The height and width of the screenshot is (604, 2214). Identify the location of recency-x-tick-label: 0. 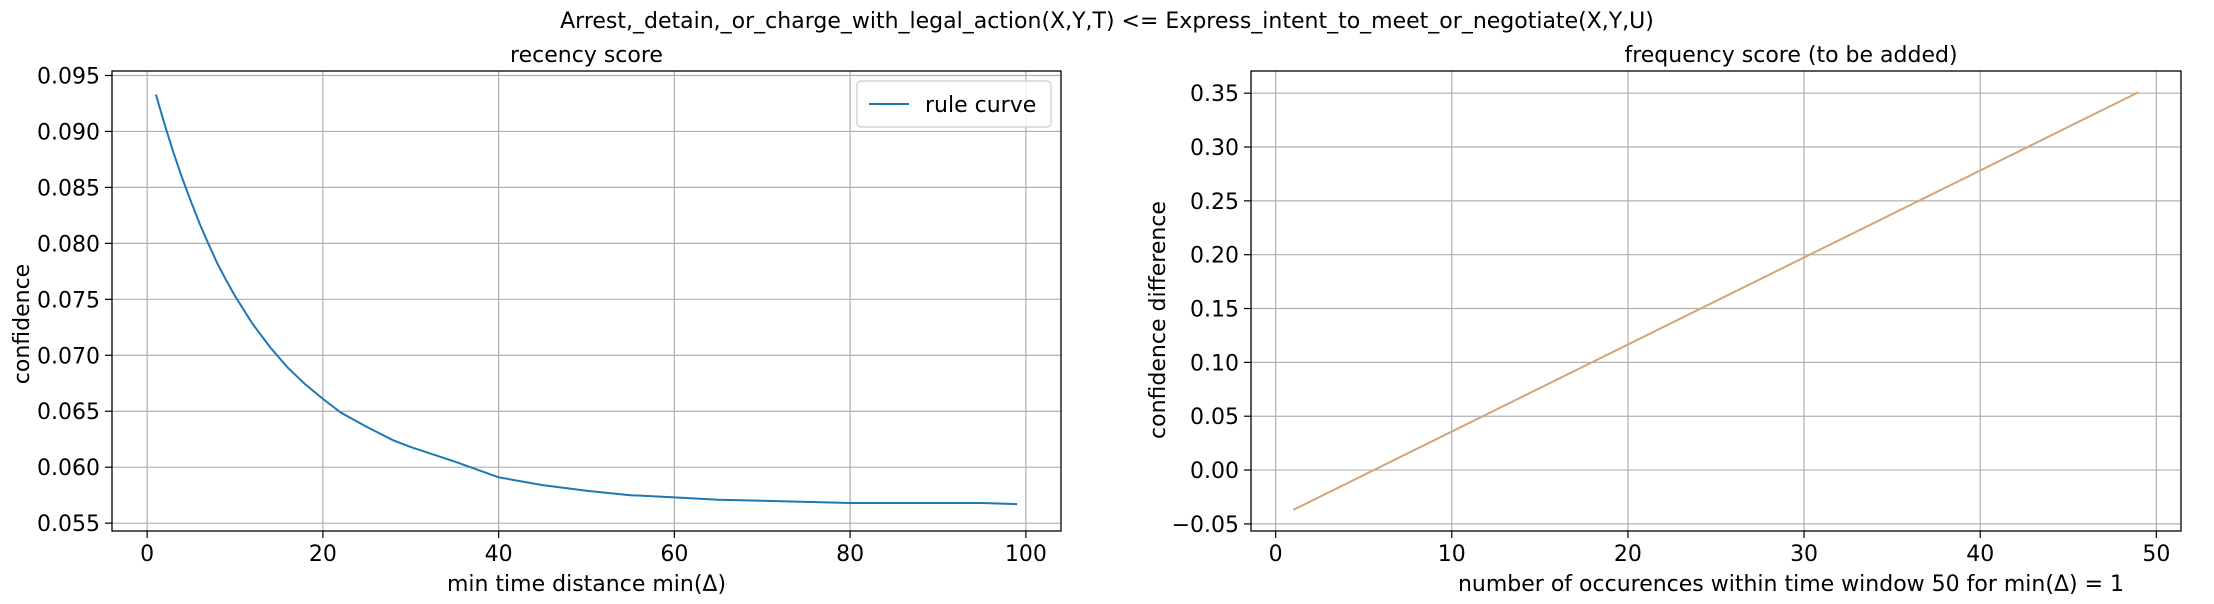
(147, 554).